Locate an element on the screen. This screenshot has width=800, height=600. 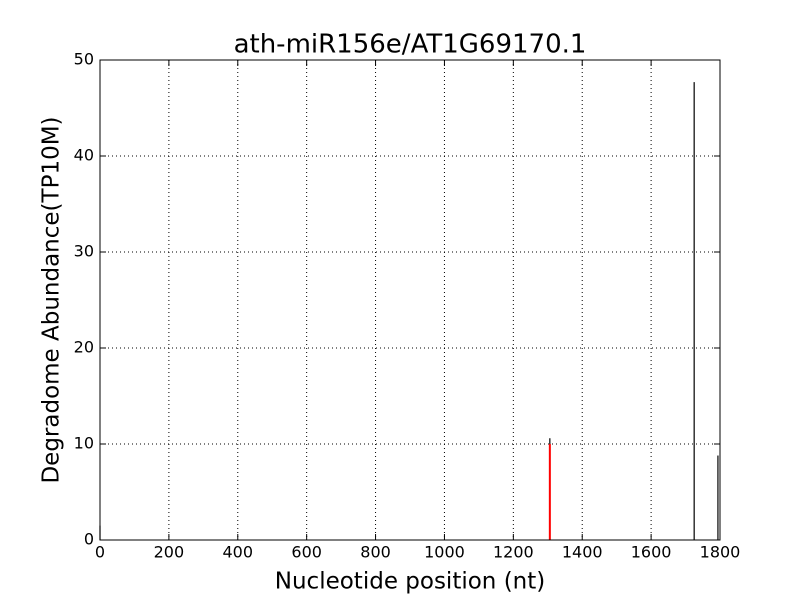
chart-title: ath-miR156e/AT1G69170.1 is located at coordinates (410, 45).